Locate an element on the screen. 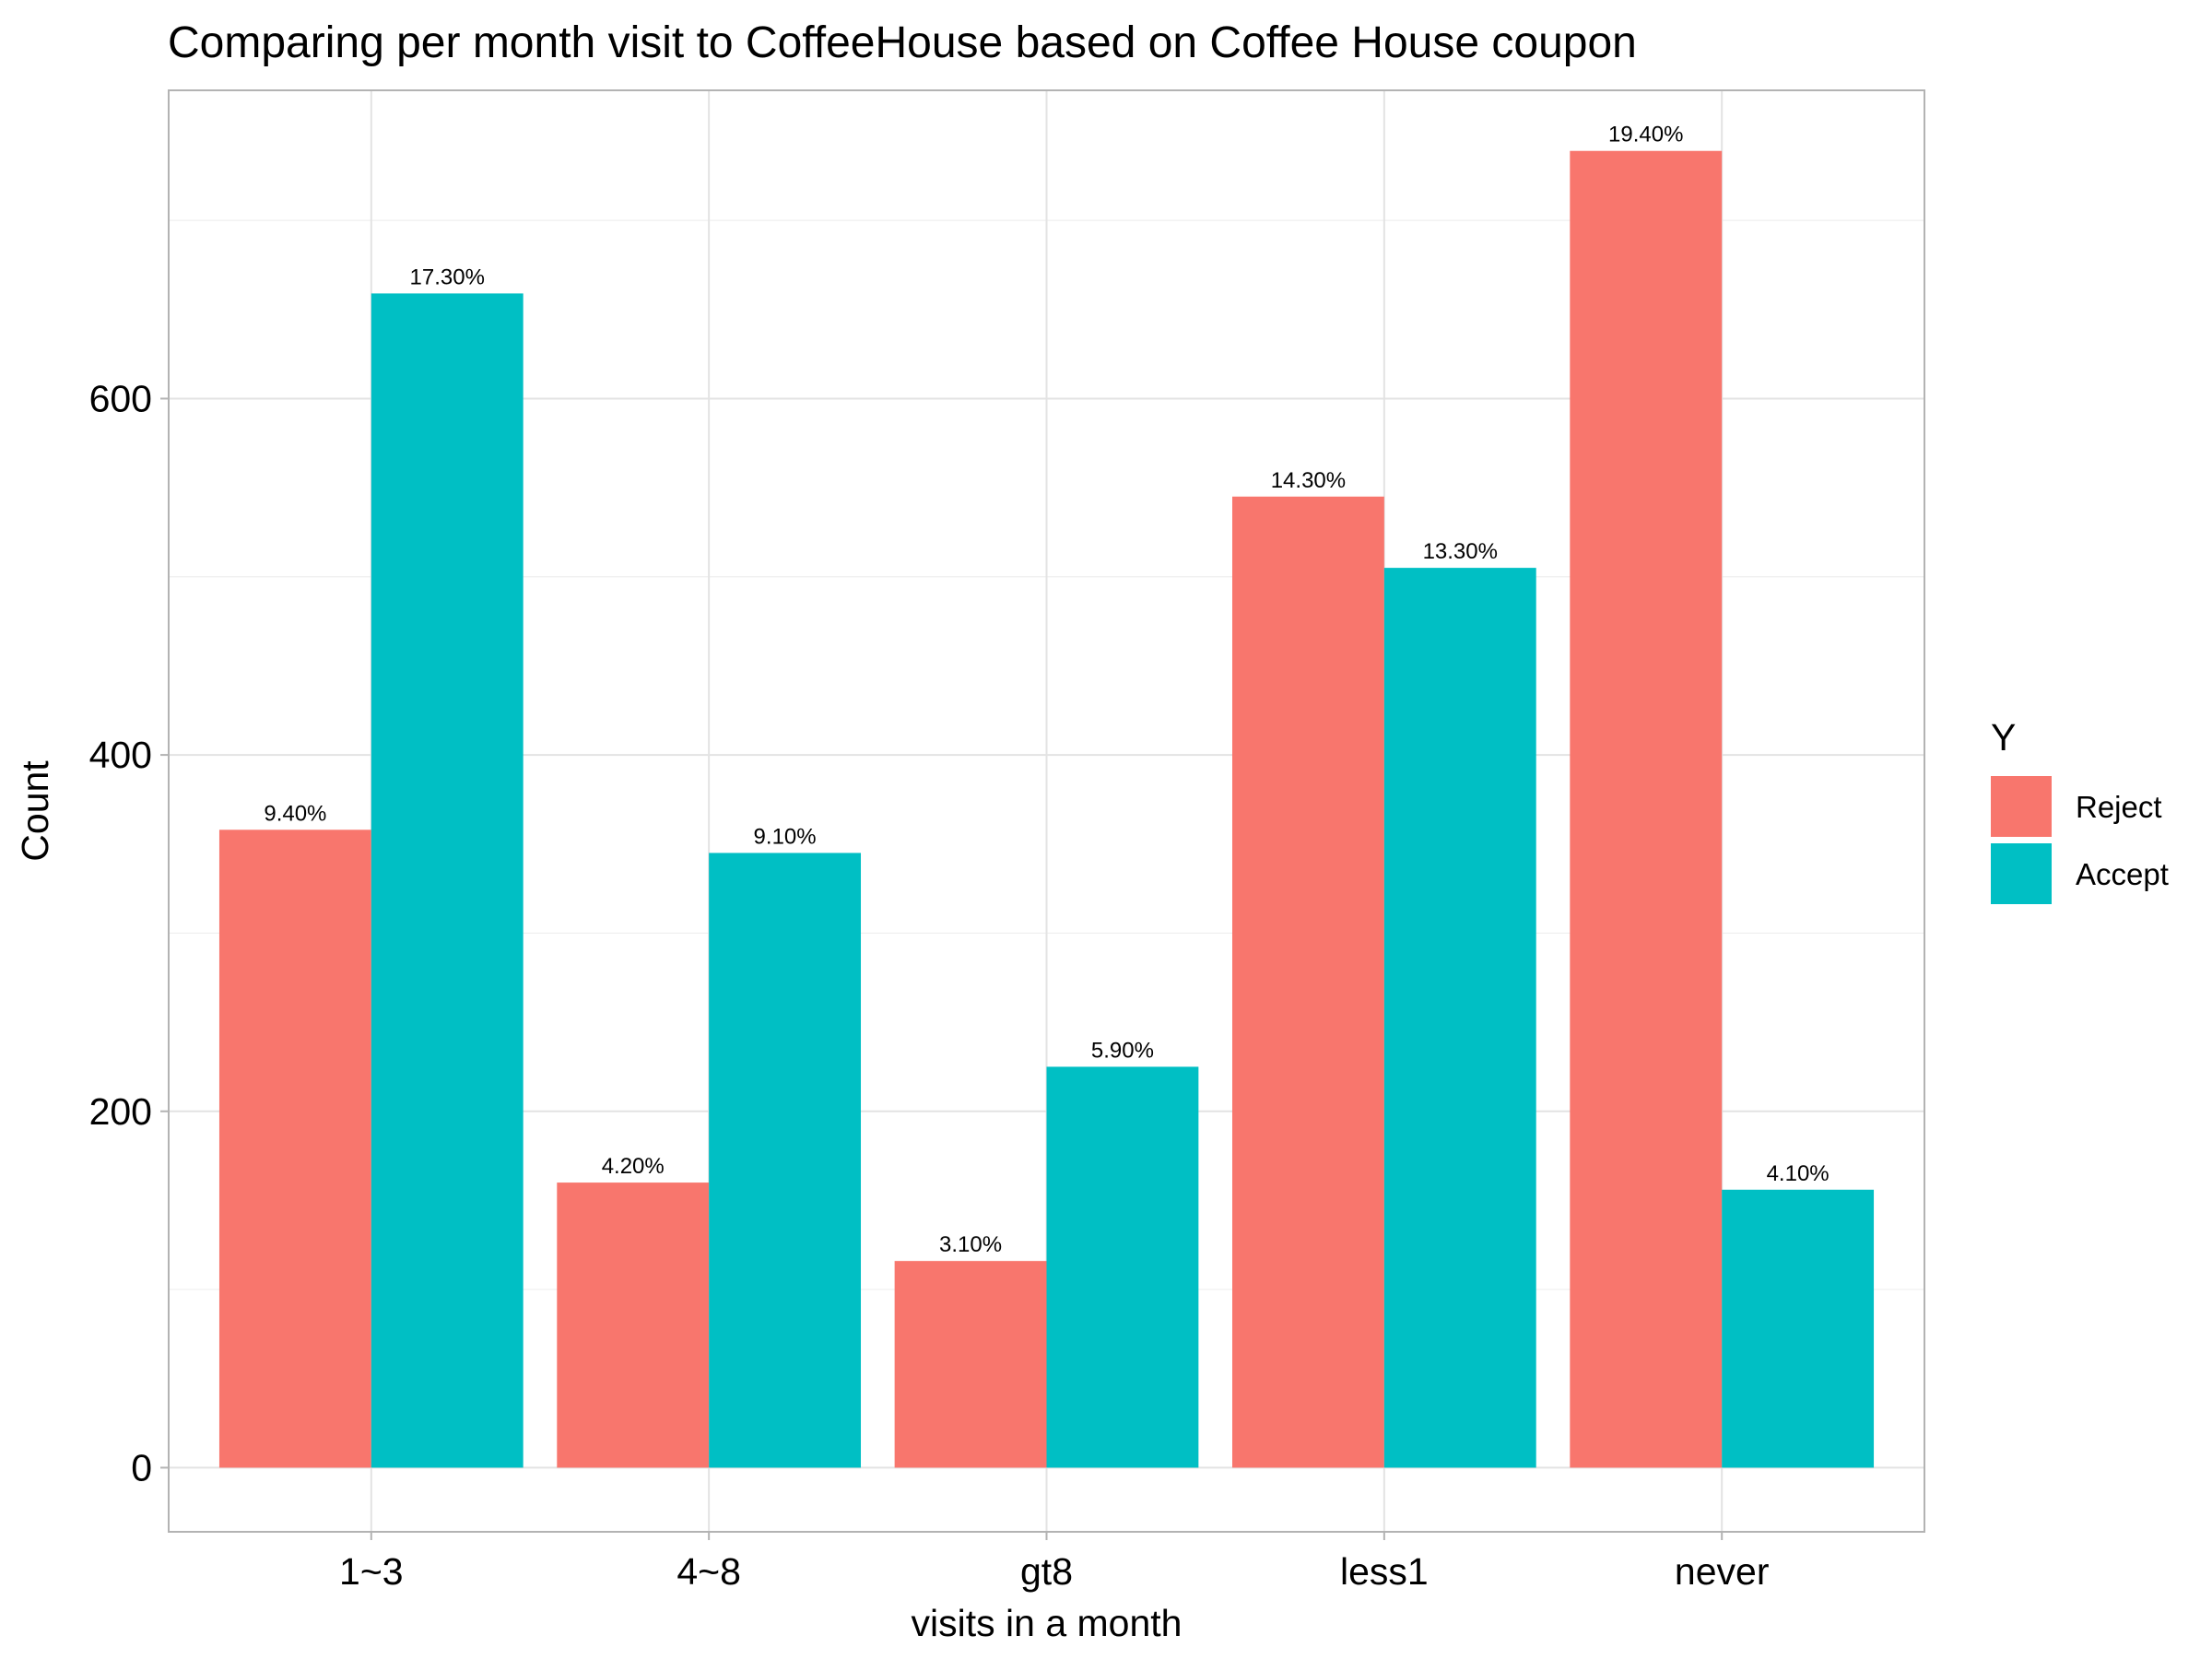 The image size is (2212, 1659). legend-label-accept: Accept is located at coordinates (2122, 874).